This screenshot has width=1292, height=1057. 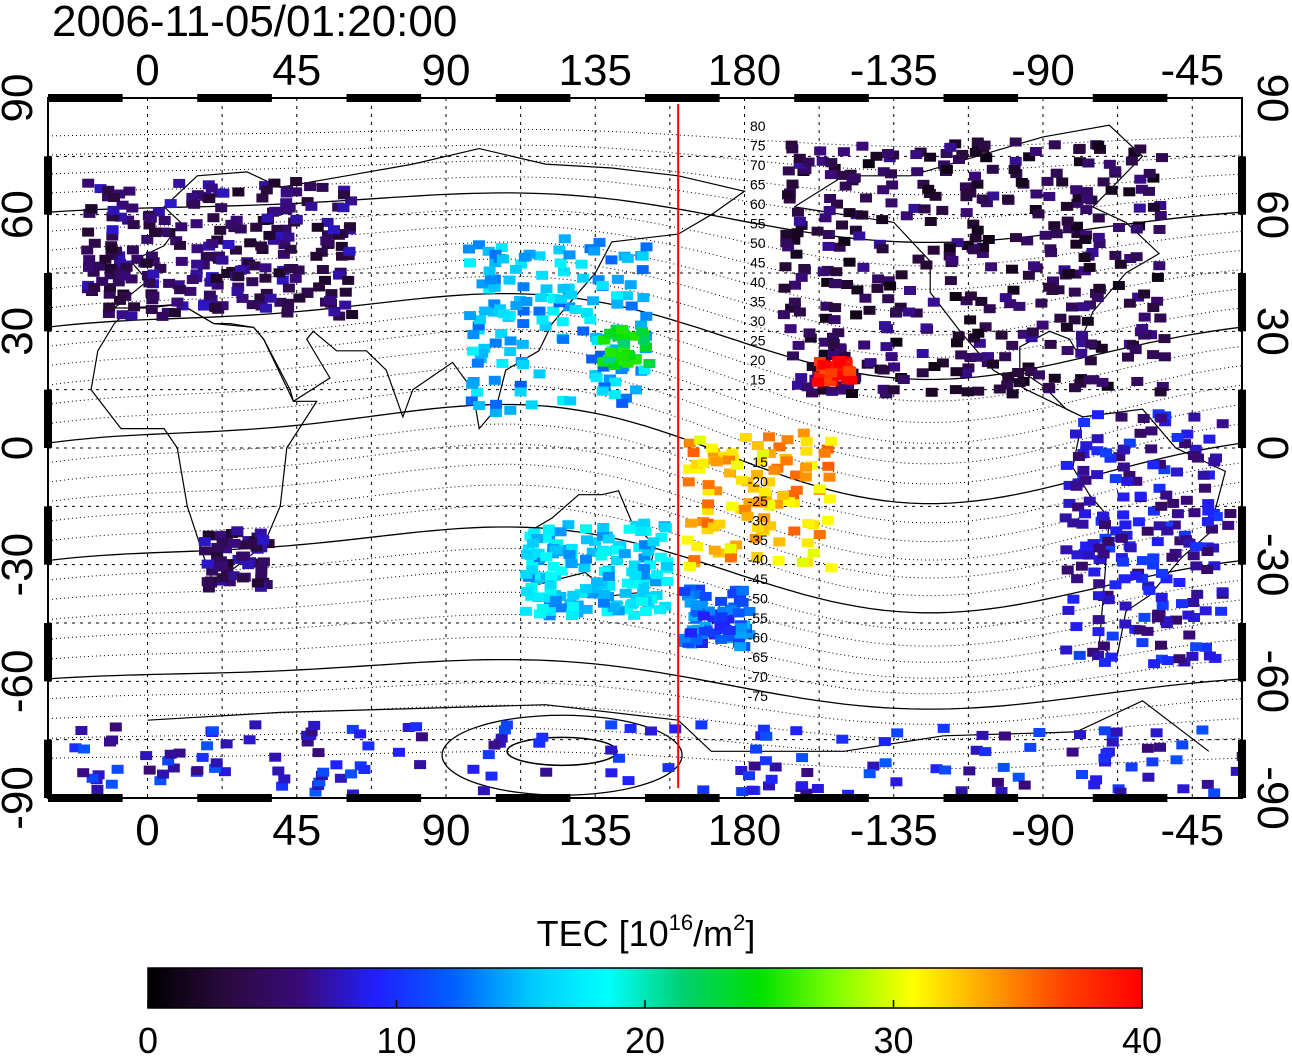 I want to click on top-lon-label: 180, so click(x=744, y=70).